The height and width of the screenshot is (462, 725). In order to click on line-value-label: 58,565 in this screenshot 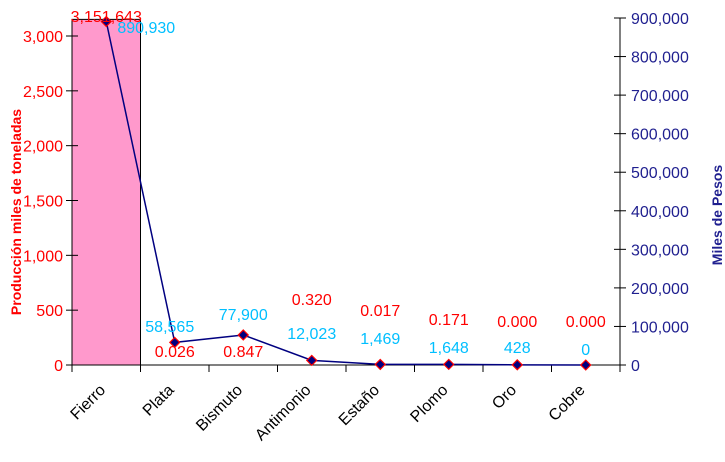, I will do `click(169, 327)`.